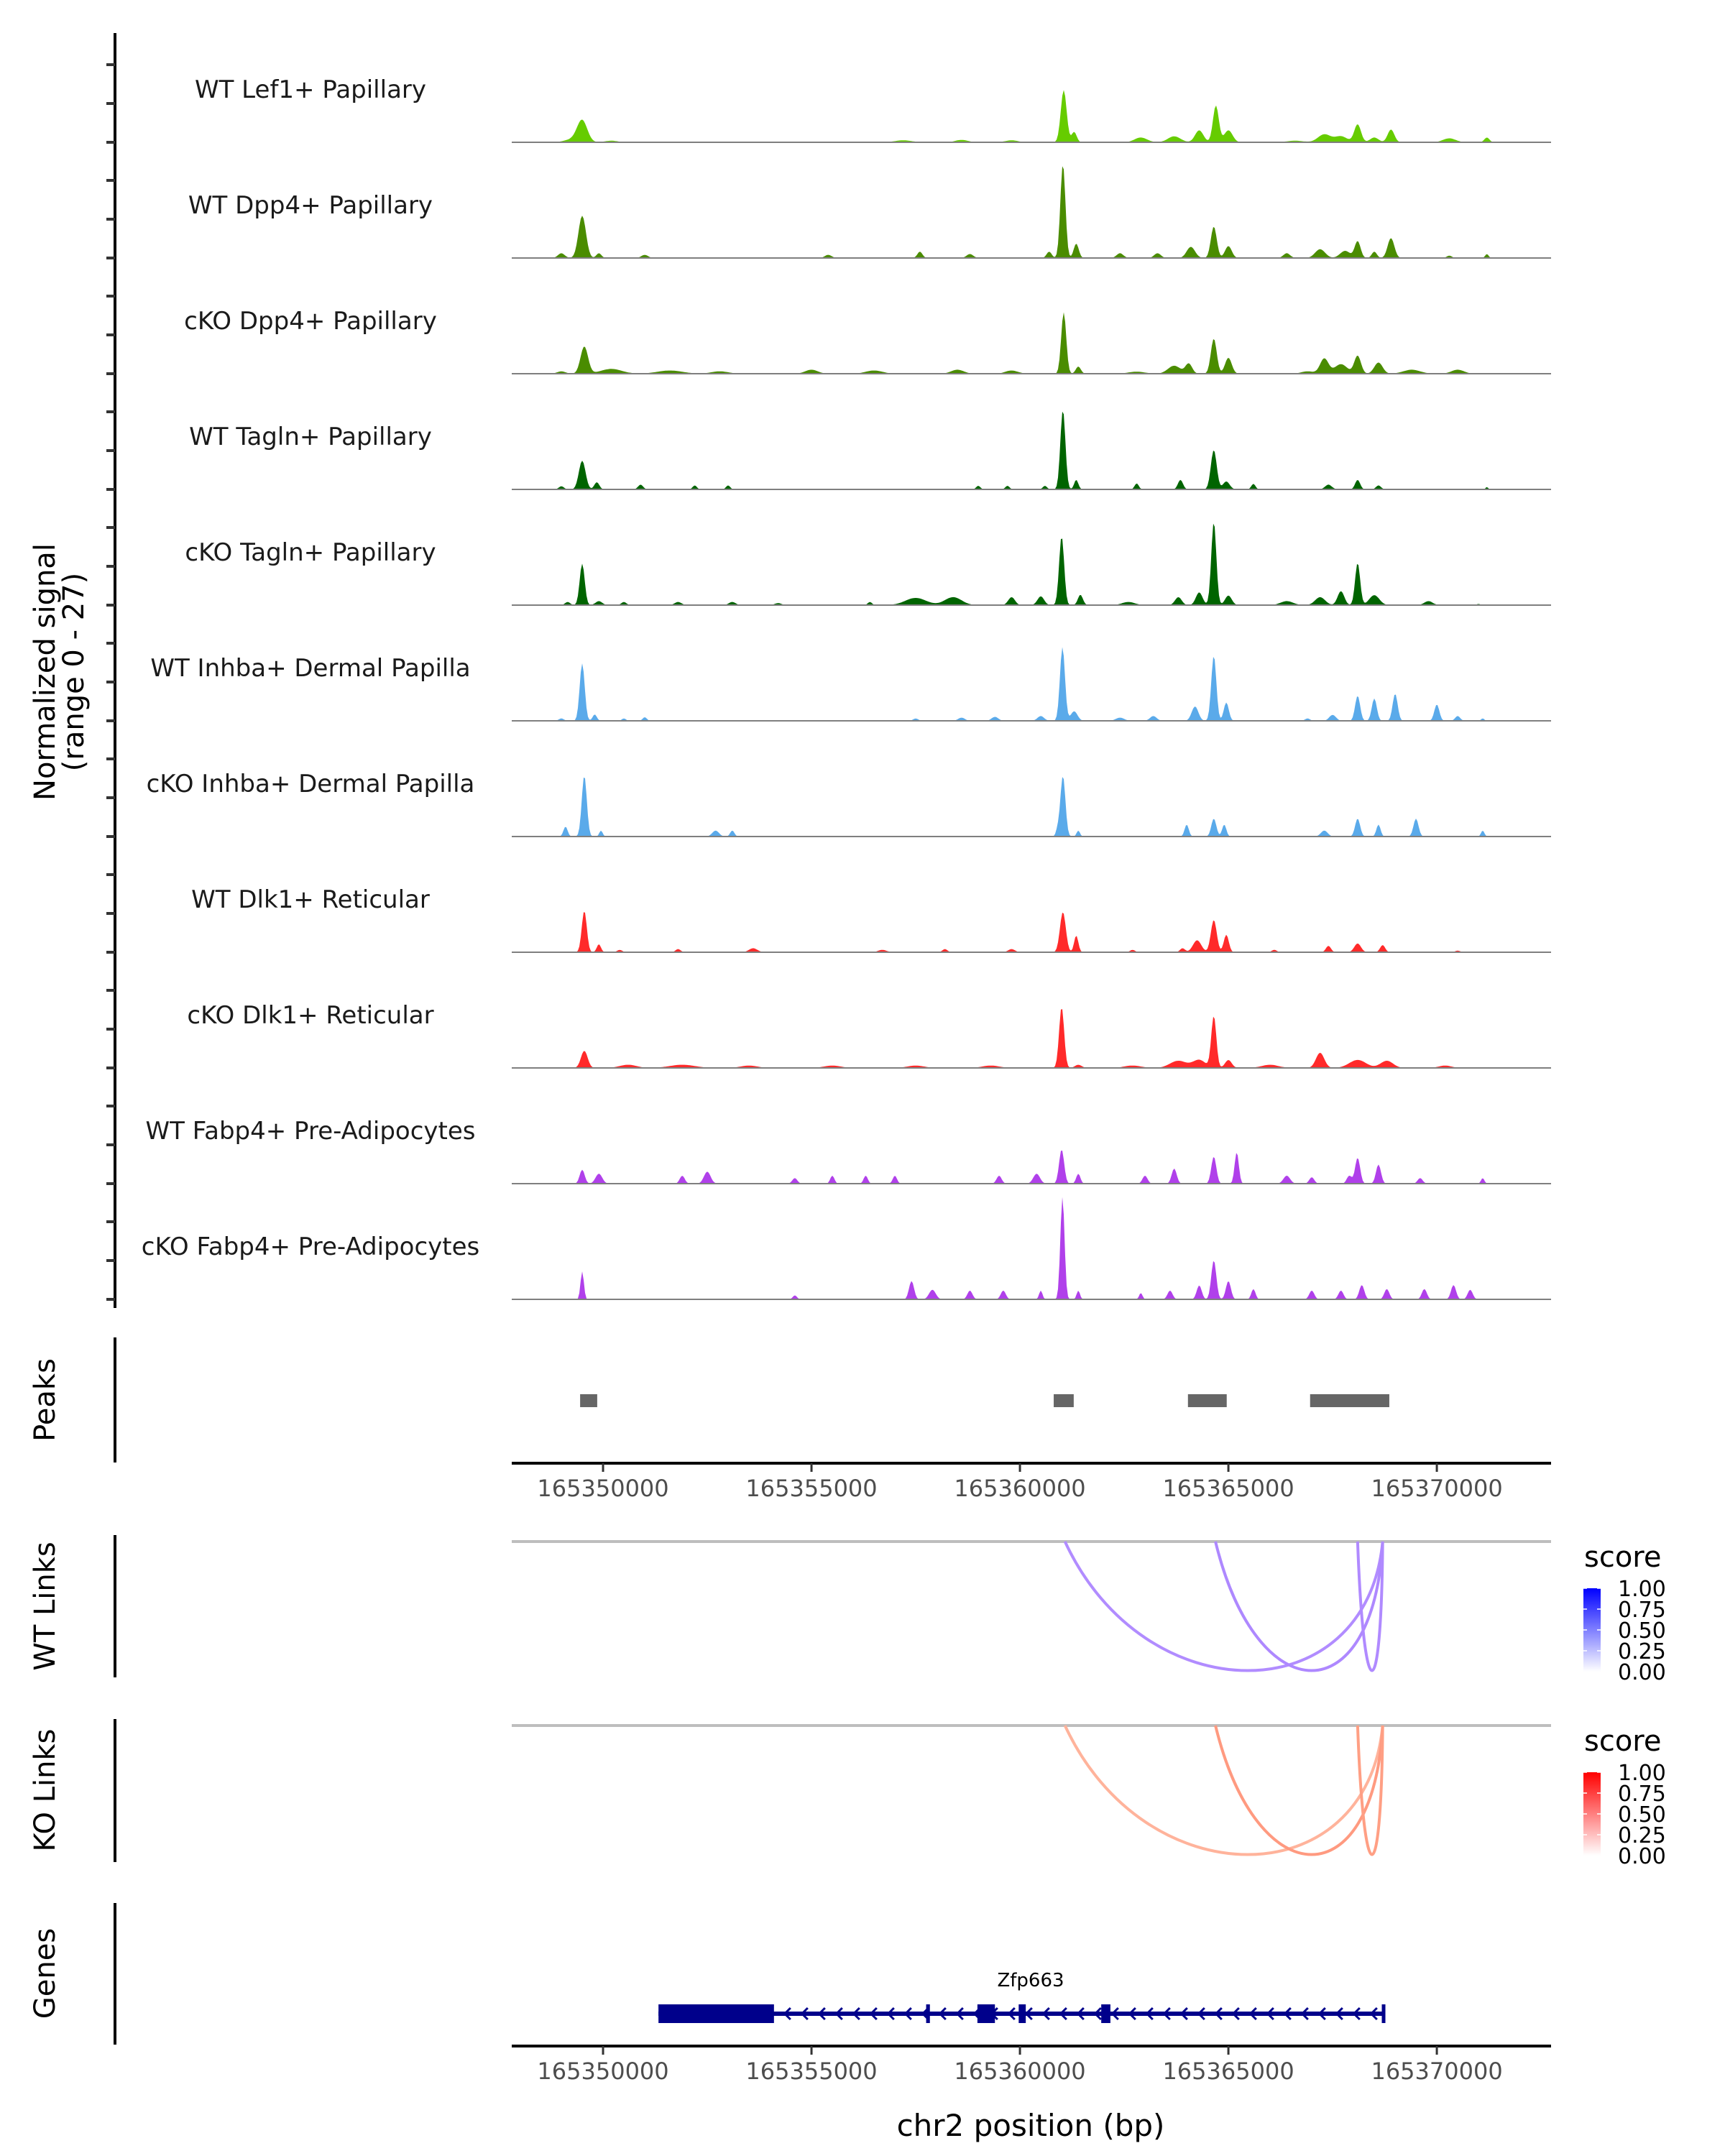  What do you see at coordinates (311, 1131) in the screenshot?
I see `track-label: WT Fabp4+ Pre-Adipocytes` at bounding box center [311, 1131].